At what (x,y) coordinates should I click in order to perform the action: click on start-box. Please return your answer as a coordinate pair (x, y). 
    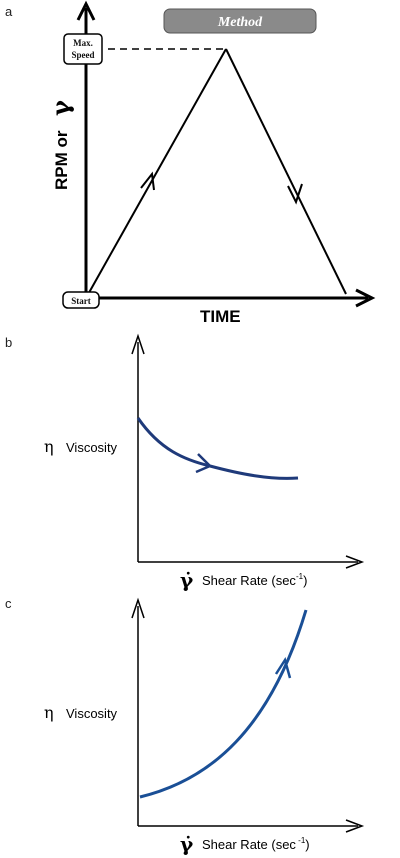
    Looking at the image, I should click on (81, 300).